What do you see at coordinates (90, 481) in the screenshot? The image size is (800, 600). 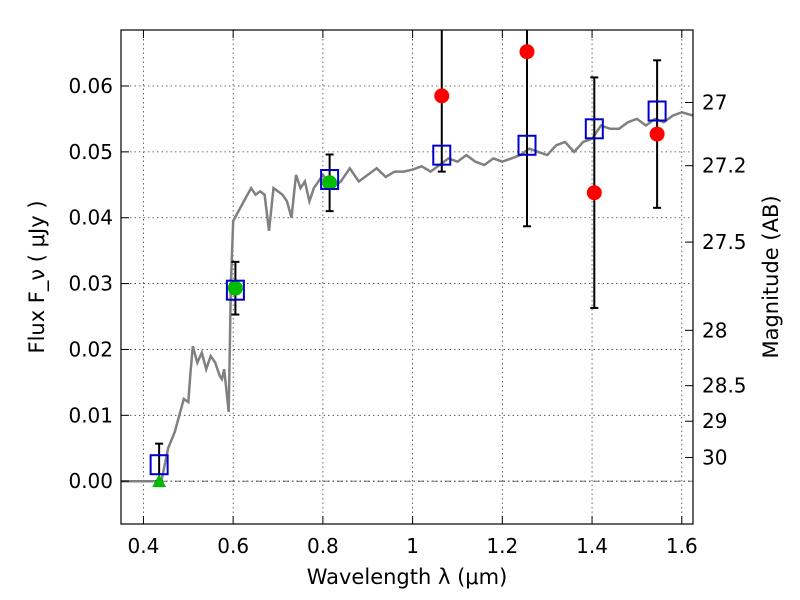 I see `y-tick-label: 0.00` at bounding box center [90, 481].